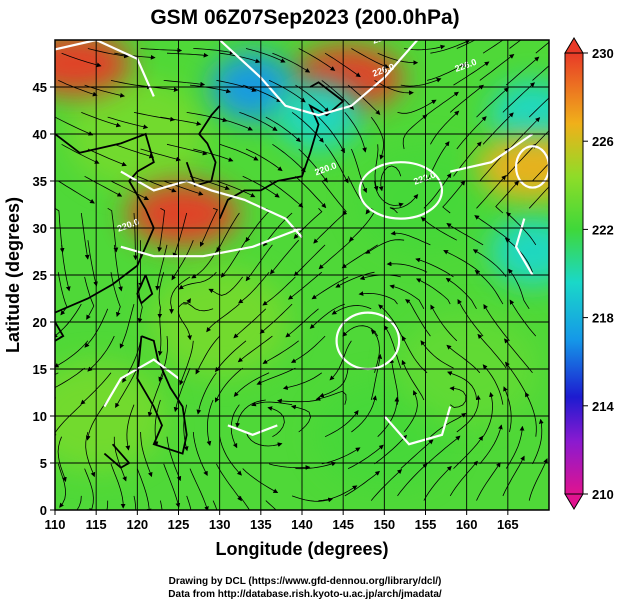  I want to click on y-tick-label: 35, so click(40, 181).